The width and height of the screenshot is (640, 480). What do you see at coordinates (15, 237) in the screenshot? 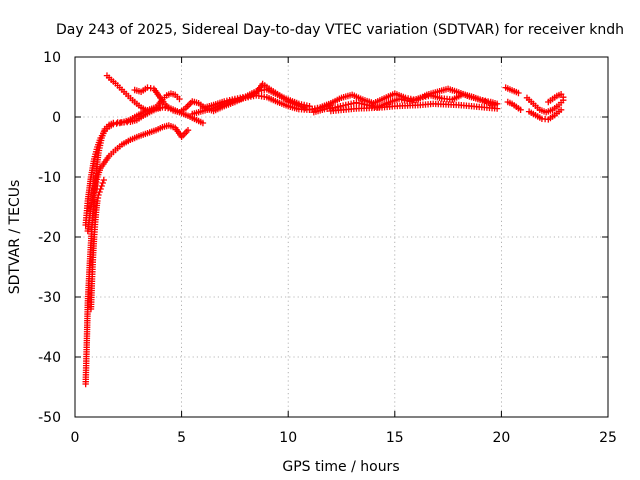
I see `y-axis-title: SDTVAR / TECUs` at bounding box center [15, 237].